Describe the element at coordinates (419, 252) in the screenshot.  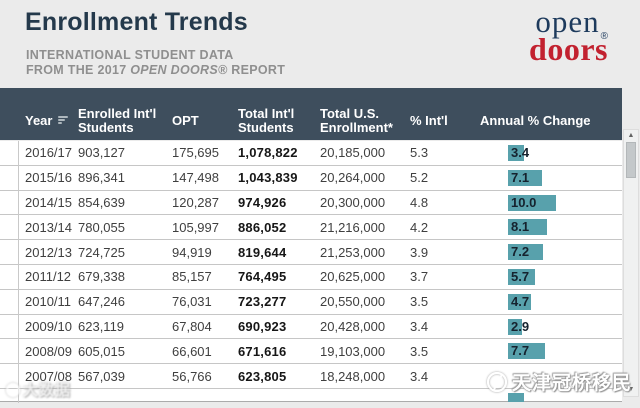
I see `cell-pct-intl: 3.9` at that location.